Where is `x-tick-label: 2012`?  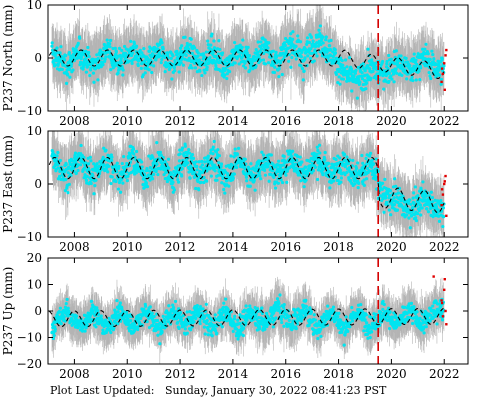 x-tick-label: 2012 is located at coordinates (180, 121).